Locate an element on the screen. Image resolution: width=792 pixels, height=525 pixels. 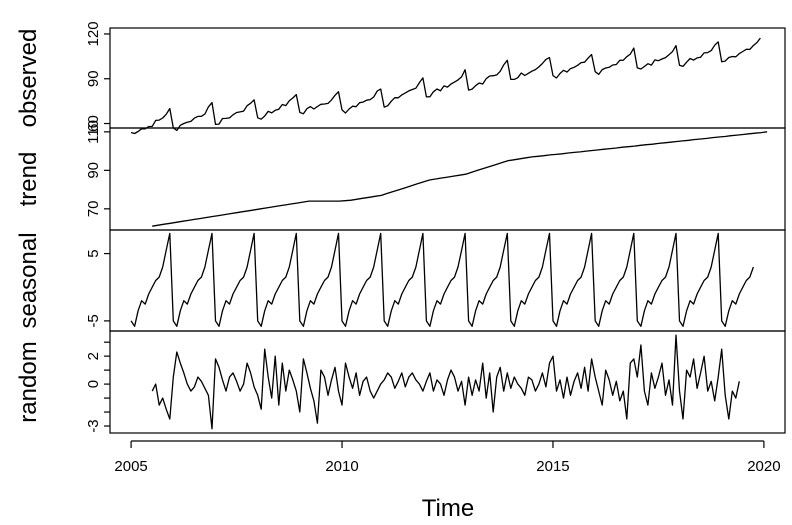
y-tick-label-observed: 90 is located at coordinates (93, 78).